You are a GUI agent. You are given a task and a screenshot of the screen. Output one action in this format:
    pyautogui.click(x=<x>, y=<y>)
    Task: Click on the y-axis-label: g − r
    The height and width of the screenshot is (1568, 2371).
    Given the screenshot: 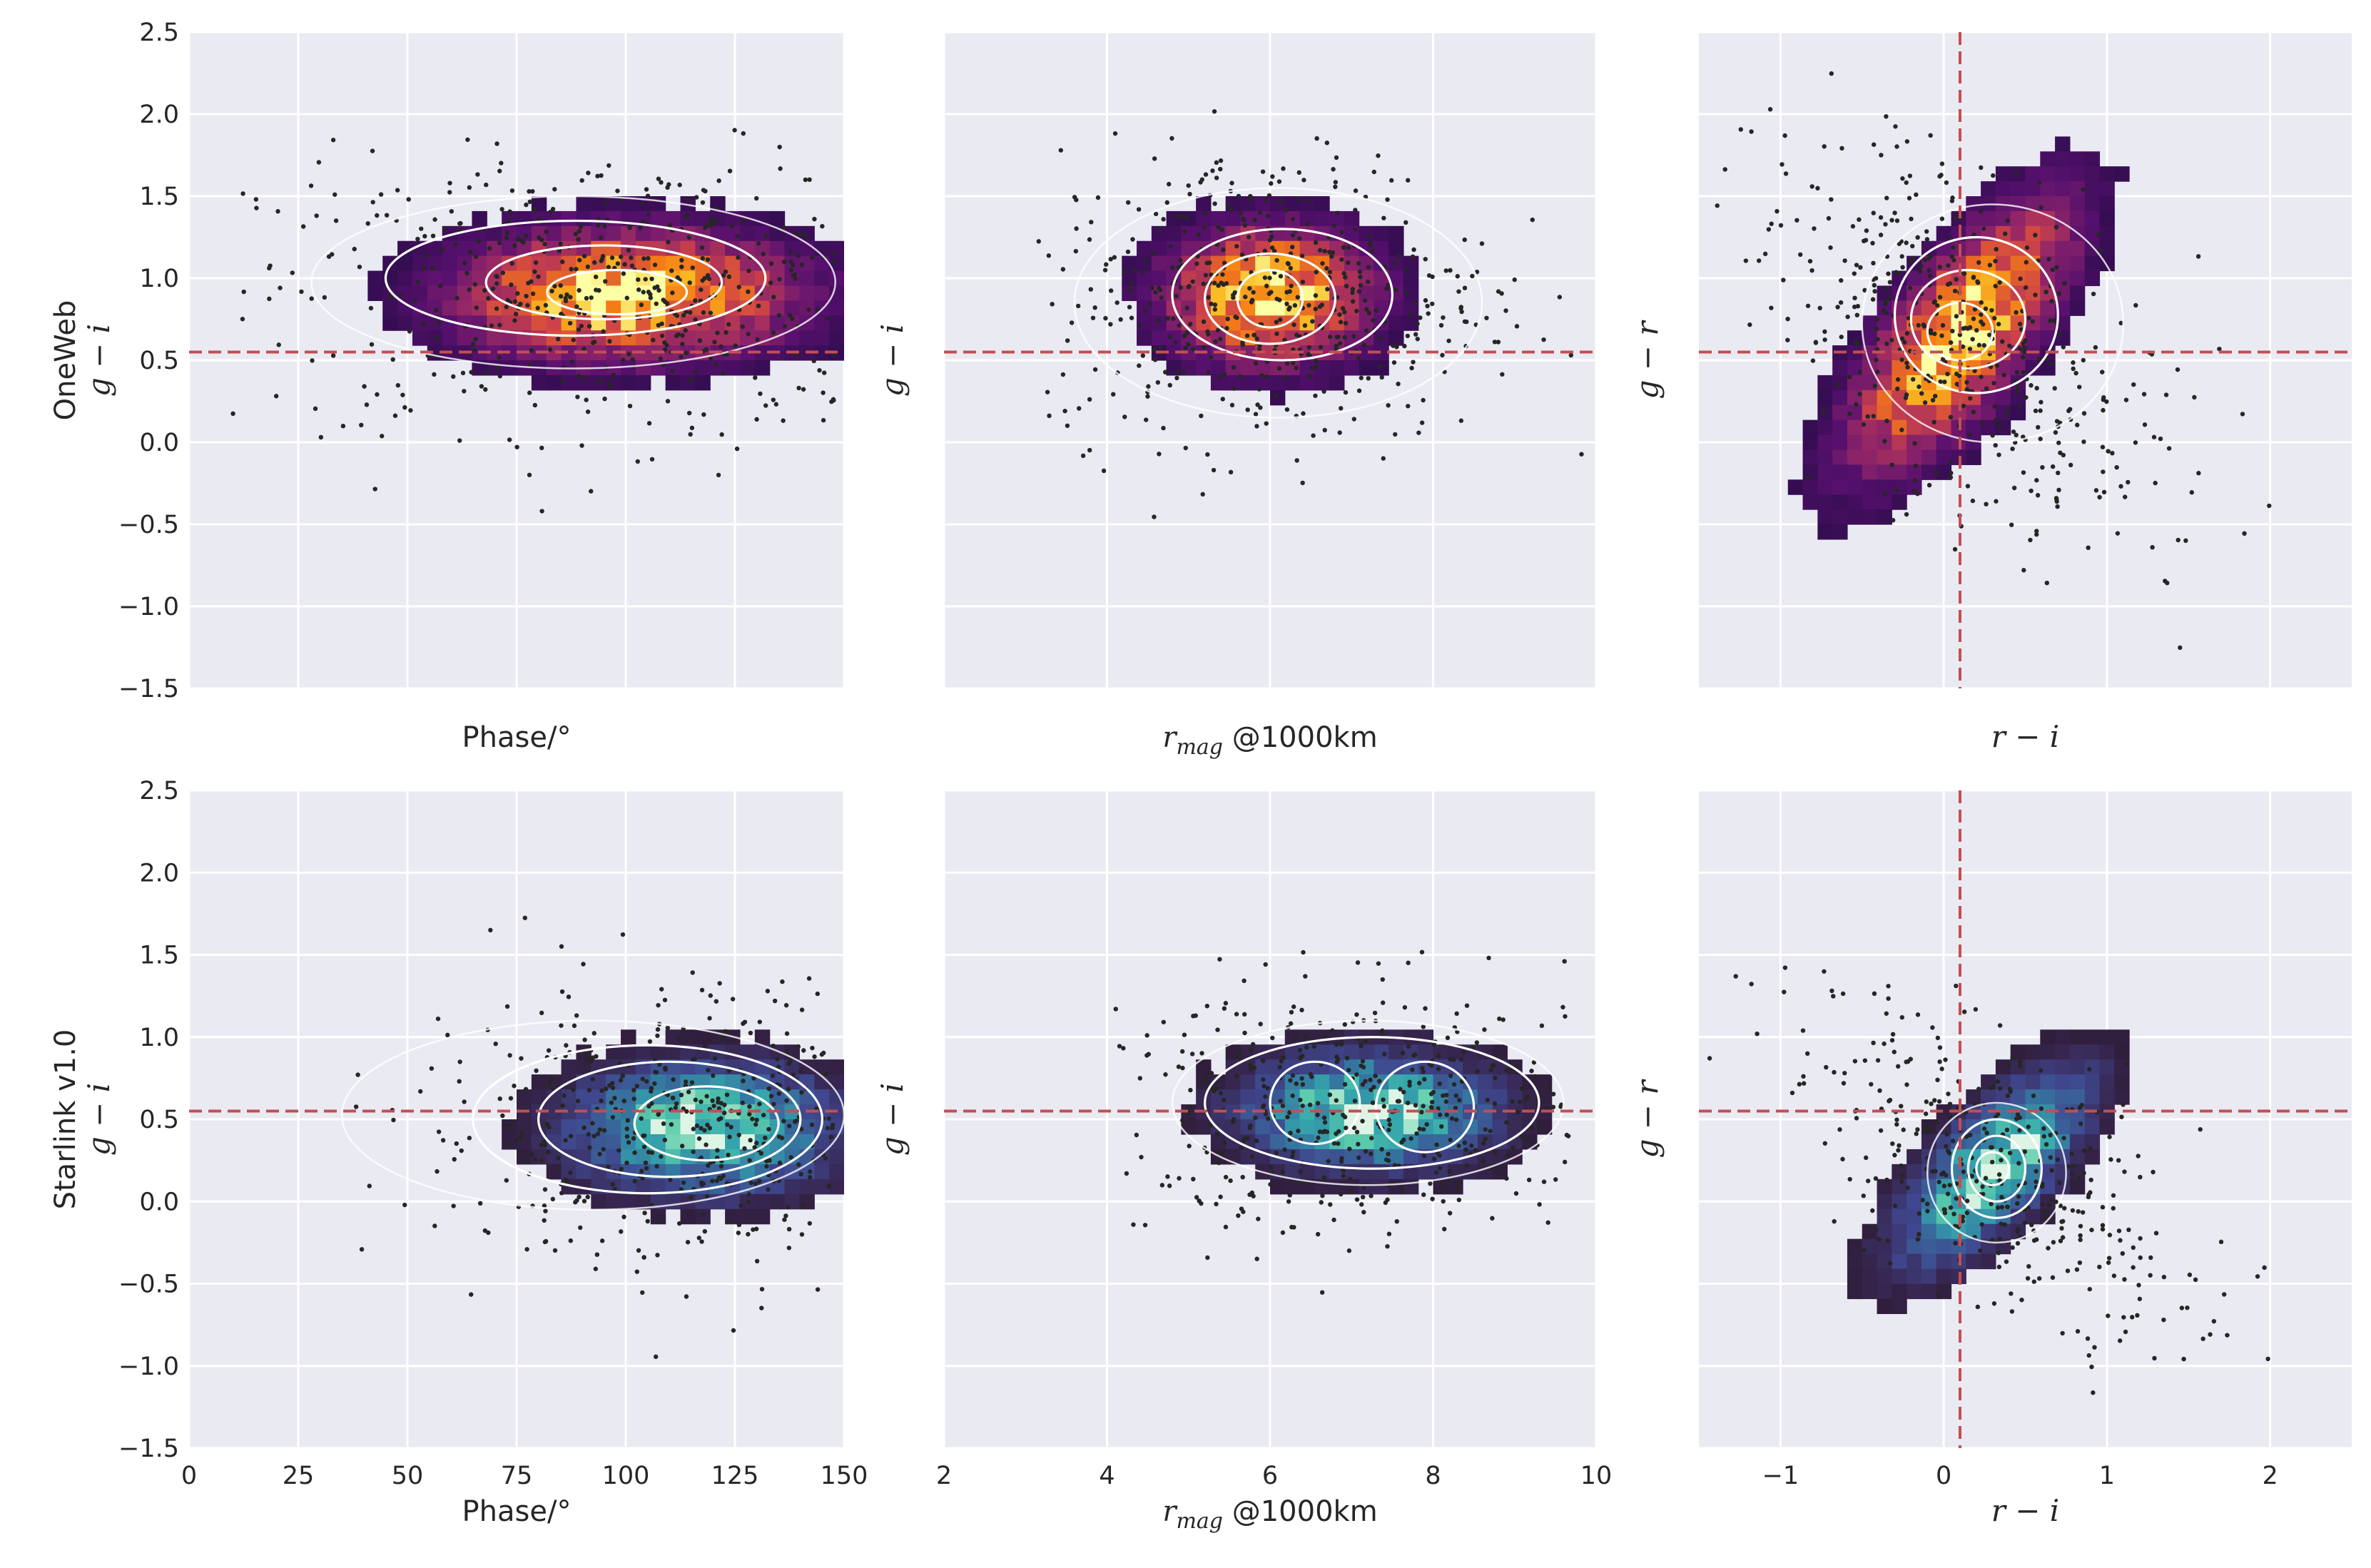 What is the action you would take?
    pyautogui.click(x=1647, y=359)
    